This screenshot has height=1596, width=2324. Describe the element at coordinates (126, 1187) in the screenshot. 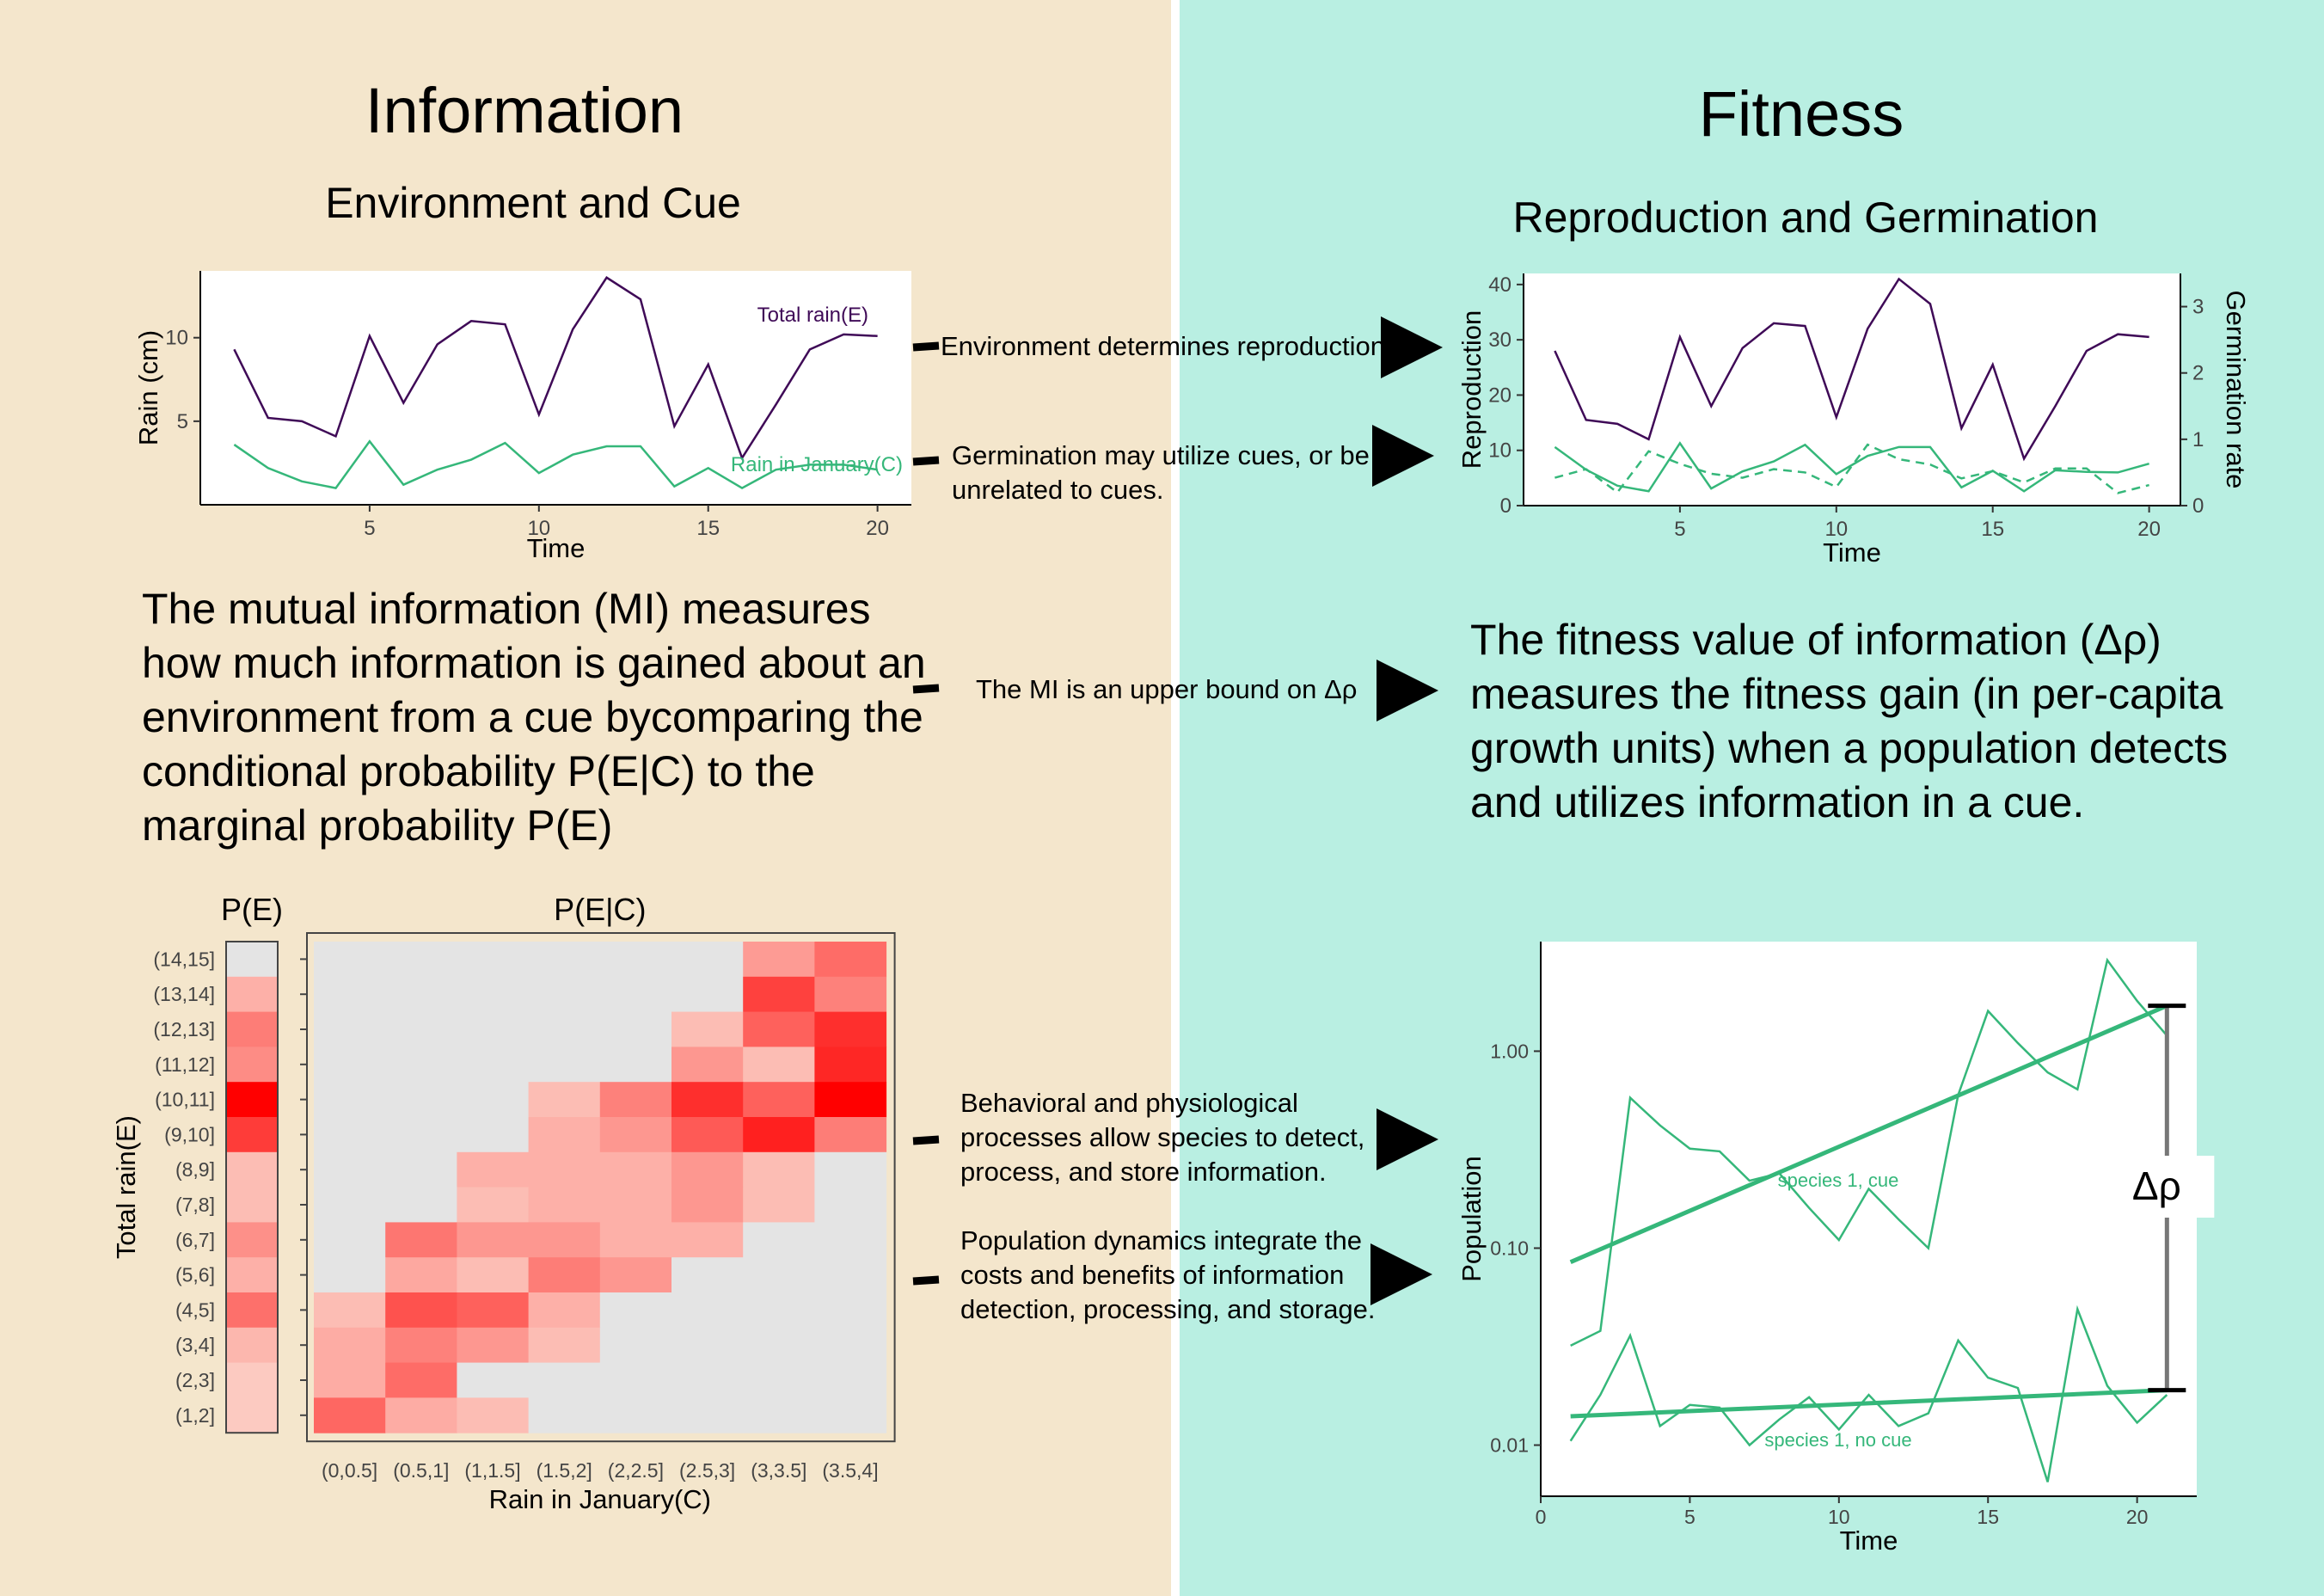

I see `pe-y-axis-title: Total rain(E)` at that location.